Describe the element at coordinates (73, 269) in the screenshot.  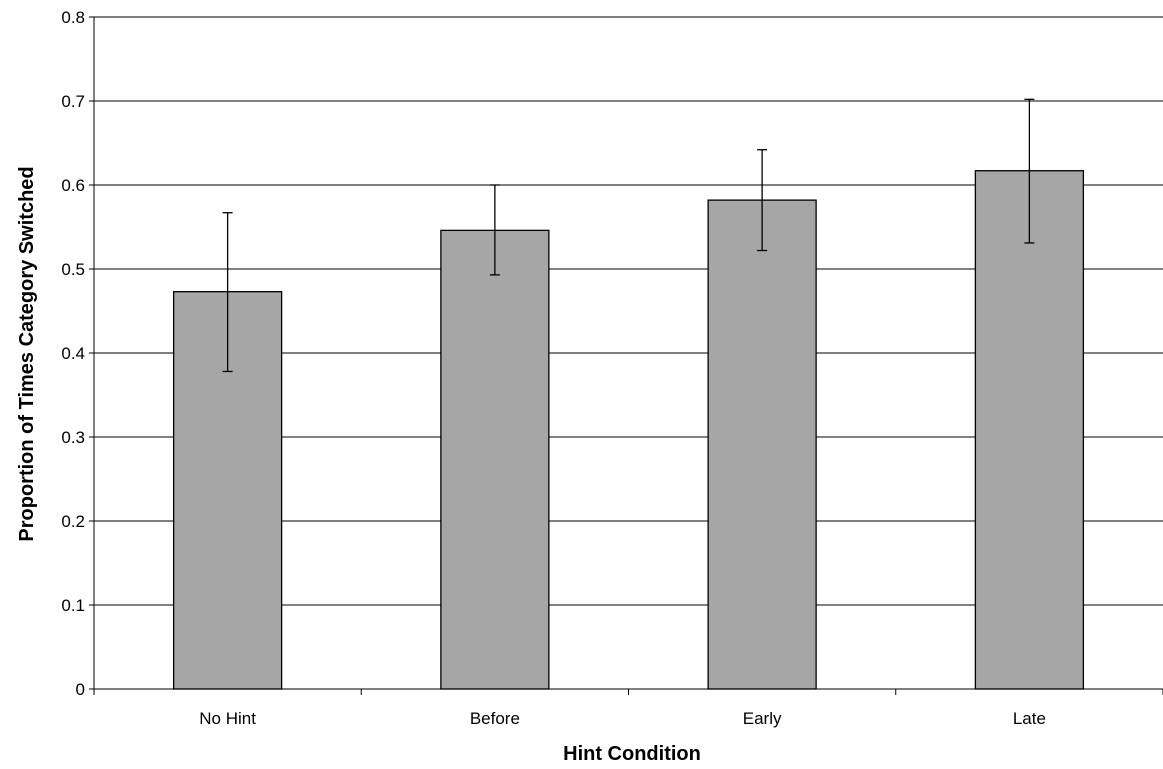
I see `y-tick-label: 0.5` at that location.